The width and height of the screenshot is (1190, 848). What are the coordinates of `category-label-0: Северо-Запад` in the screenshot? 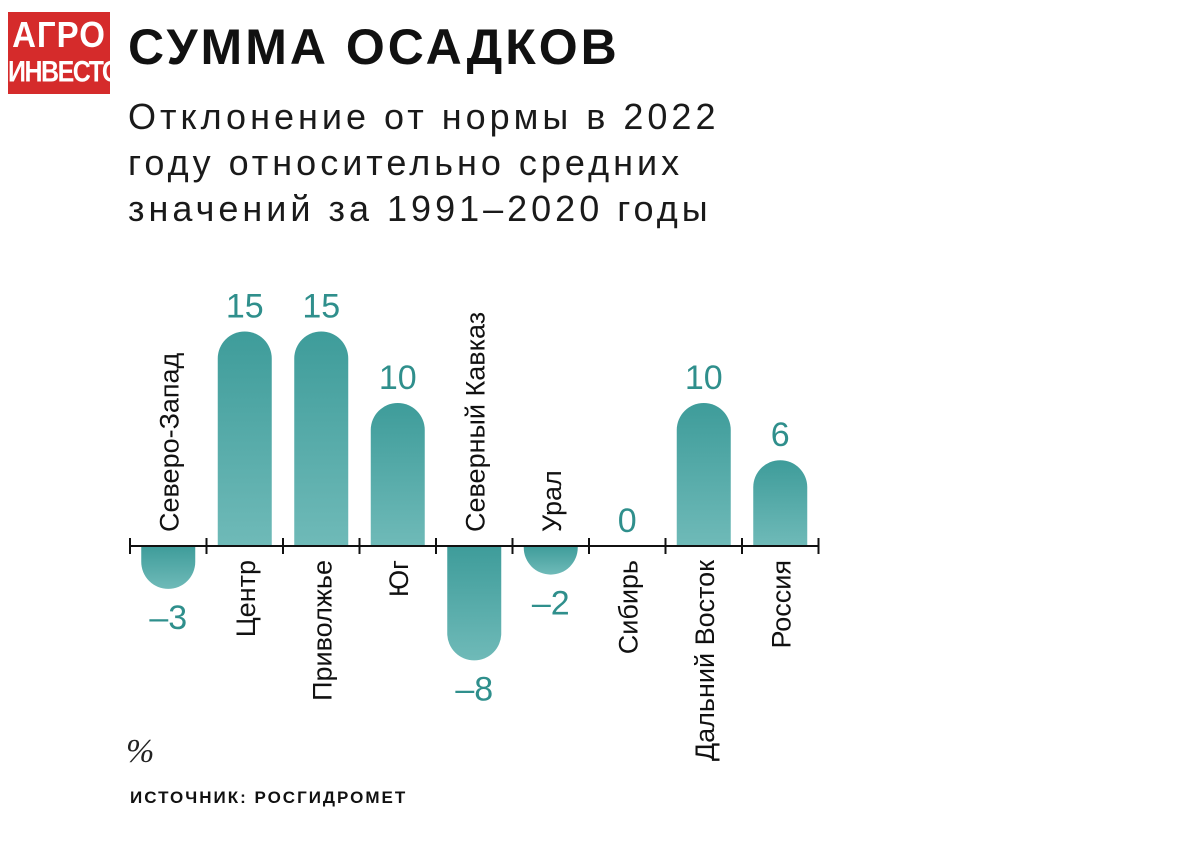 It's located at (169, 442).